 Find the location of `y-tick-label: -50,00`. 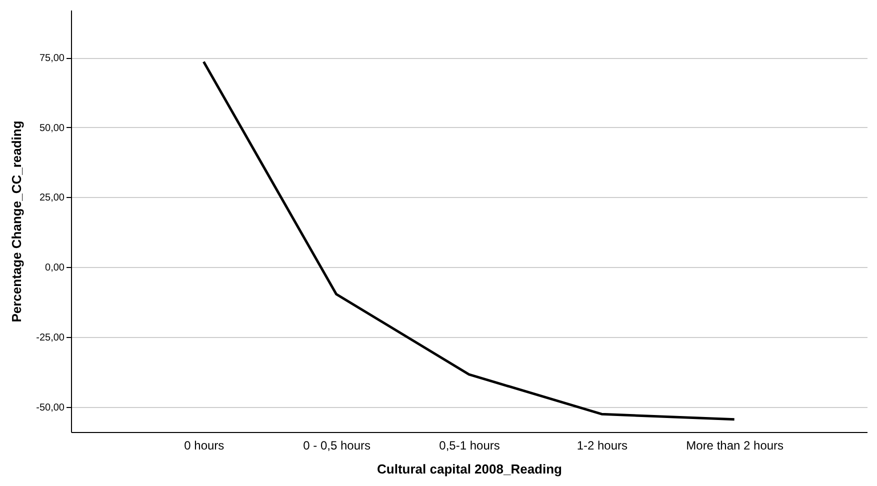

y-tick-label: -50,00 is located at coordinates (50, 408).